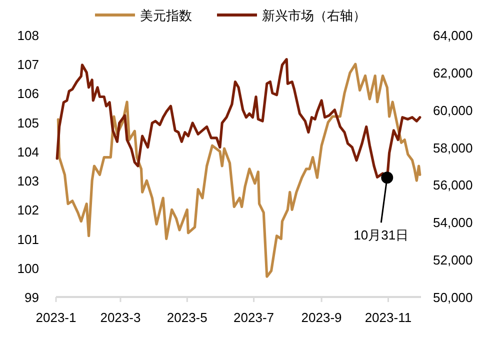 This screenshot has height=339, width=498. I want to click on x-tick-label: 2023-7, so click(254, 317).